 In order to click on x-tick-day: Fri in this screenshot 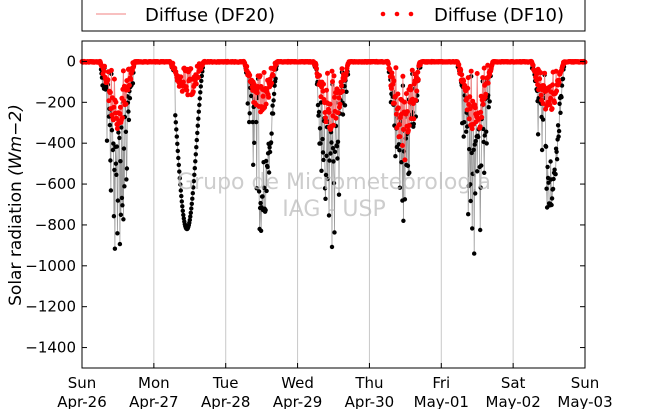, I will do `click(441, 383)`.